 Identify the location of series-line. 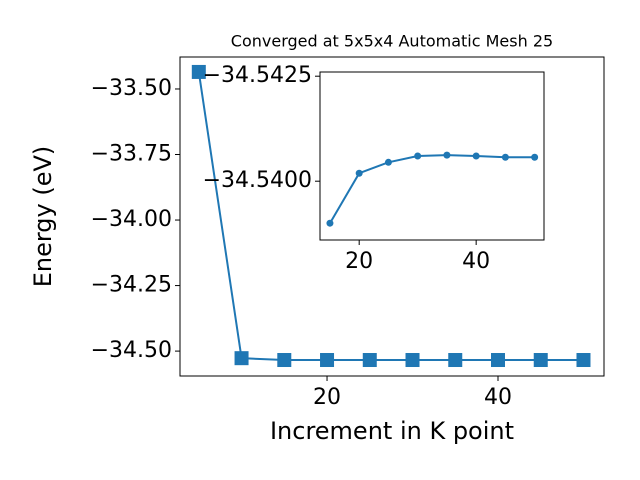
(432, 189).